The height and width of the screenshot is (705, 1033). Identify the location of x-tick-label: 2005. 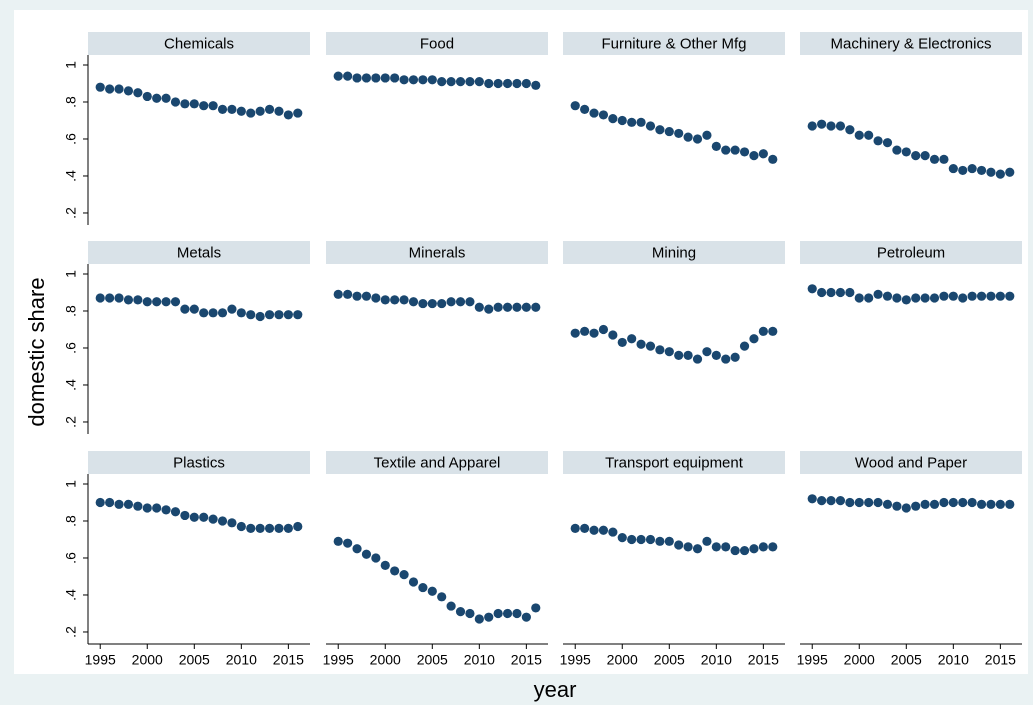
(906, 660).